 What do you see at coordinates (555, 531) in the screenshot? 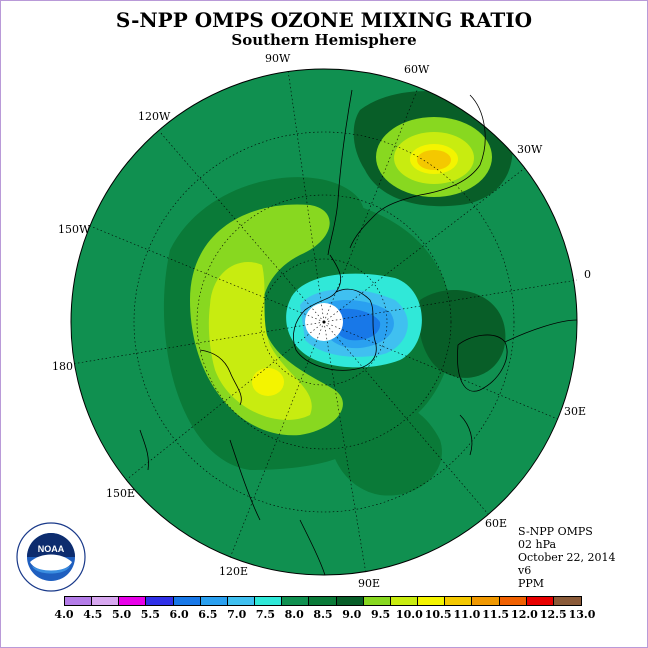
I see `info-product: S-NPP OMPS` at bounding box center [555, 531].